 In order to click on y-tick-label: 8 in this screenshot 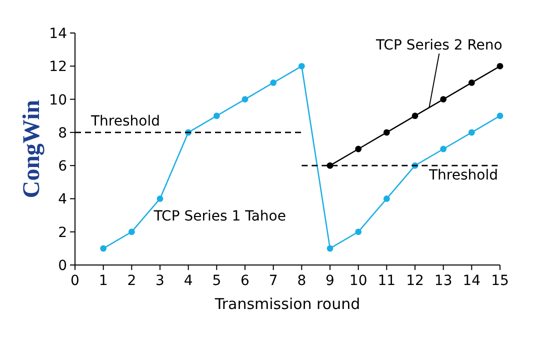, I will do `click(62, 133)`.